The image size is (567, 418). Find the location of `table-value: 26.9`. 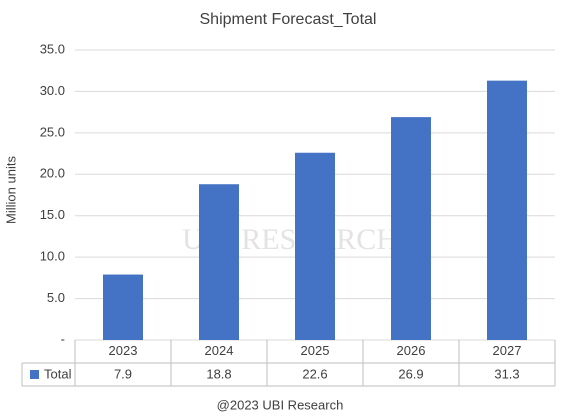

table-value: 26.9 is located at coordinates (410, 373).